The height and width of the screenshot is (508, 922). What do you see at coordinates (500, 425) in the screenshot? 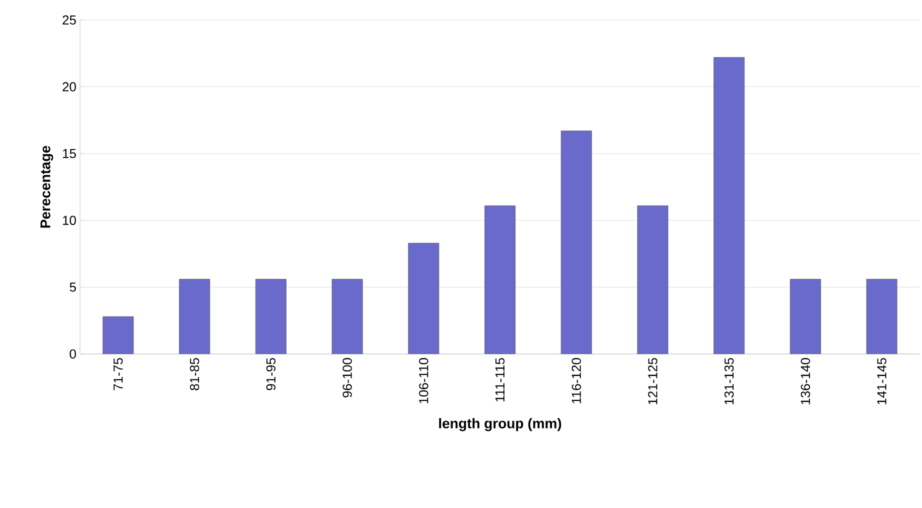
I see `x-axis-title: length group (mm)` at bounding box center [500, 425].